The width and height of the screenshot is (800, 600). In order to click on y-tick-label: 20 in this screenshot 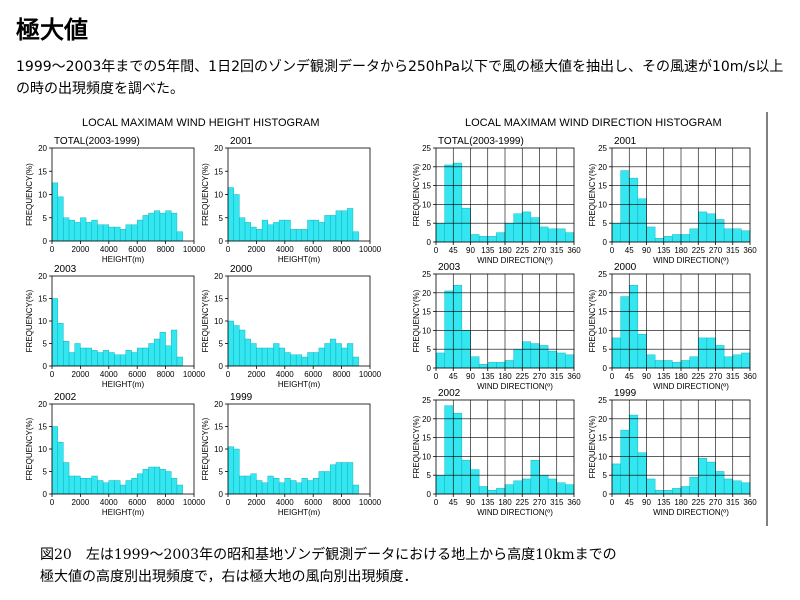, I will do `click(426, 419)`.